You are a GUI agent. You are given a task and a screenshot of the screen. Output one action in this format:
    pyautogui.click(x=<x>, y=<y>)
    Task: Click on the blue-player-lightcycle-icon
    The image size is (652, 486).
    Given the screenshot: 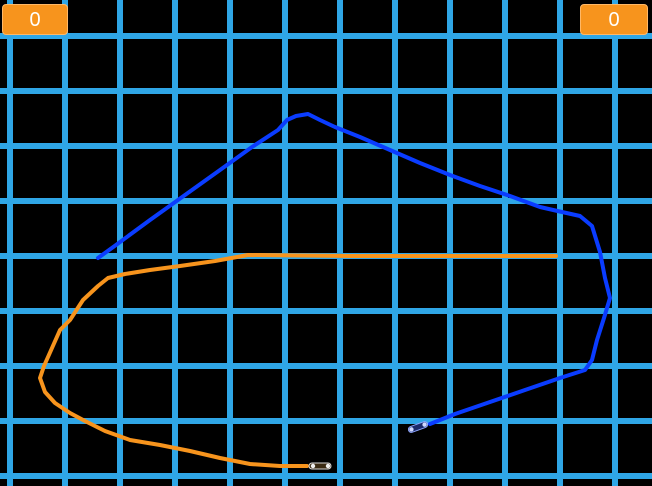 What is the action you would take?
    pyautogui.click(x=418, y=427)
    